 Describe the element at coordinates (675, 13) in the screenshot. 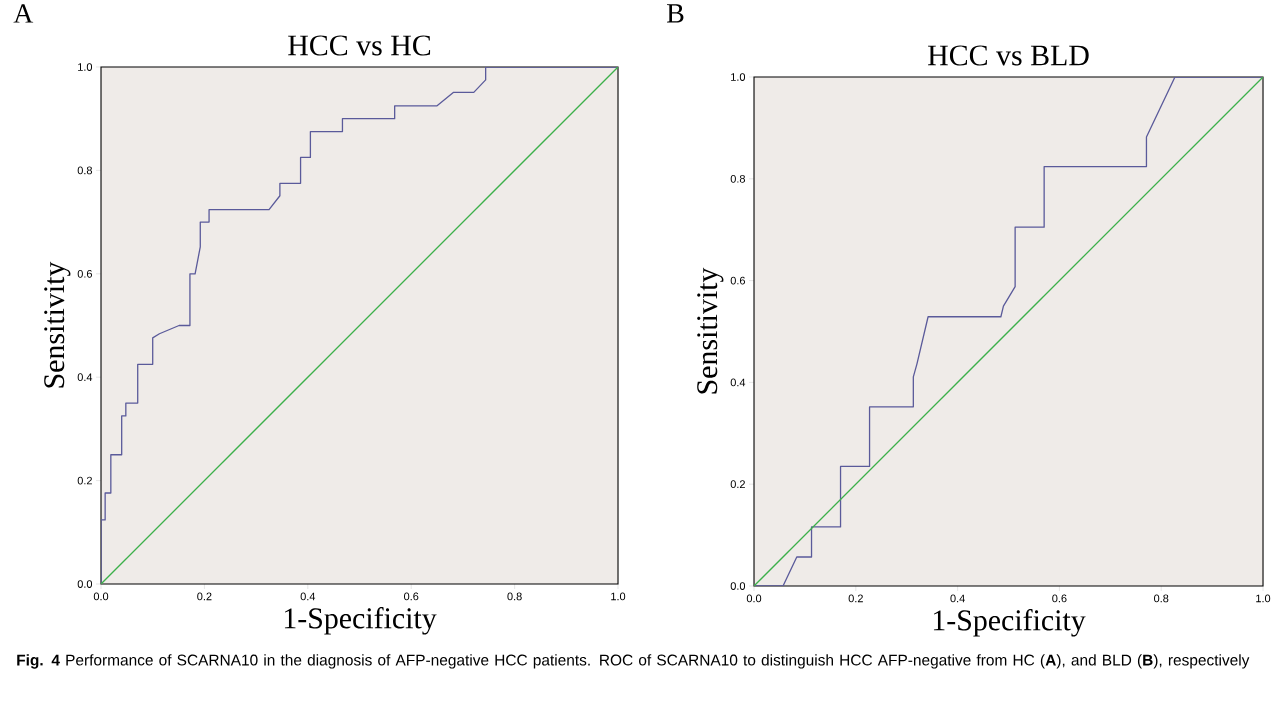

I see `text: B` at that location.